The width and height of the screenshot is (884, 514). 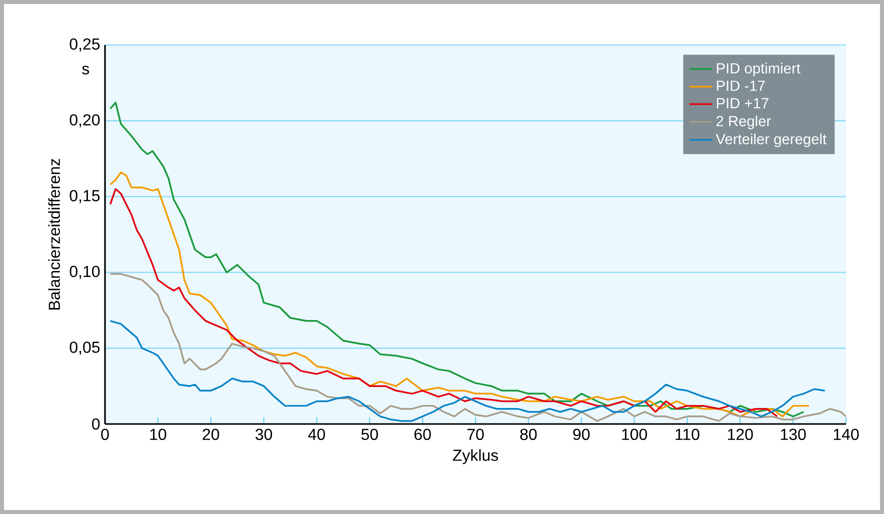 I want to click on legend-label: PID +17, so click(x=742, y=103).